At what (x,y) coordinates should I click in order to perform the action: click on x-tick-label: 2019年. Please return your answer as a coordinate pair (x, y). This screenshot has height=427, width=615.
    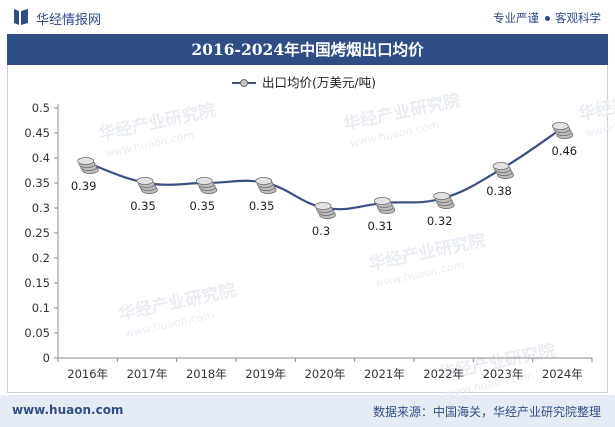
    Looking at the image, I should click on (265, 374).